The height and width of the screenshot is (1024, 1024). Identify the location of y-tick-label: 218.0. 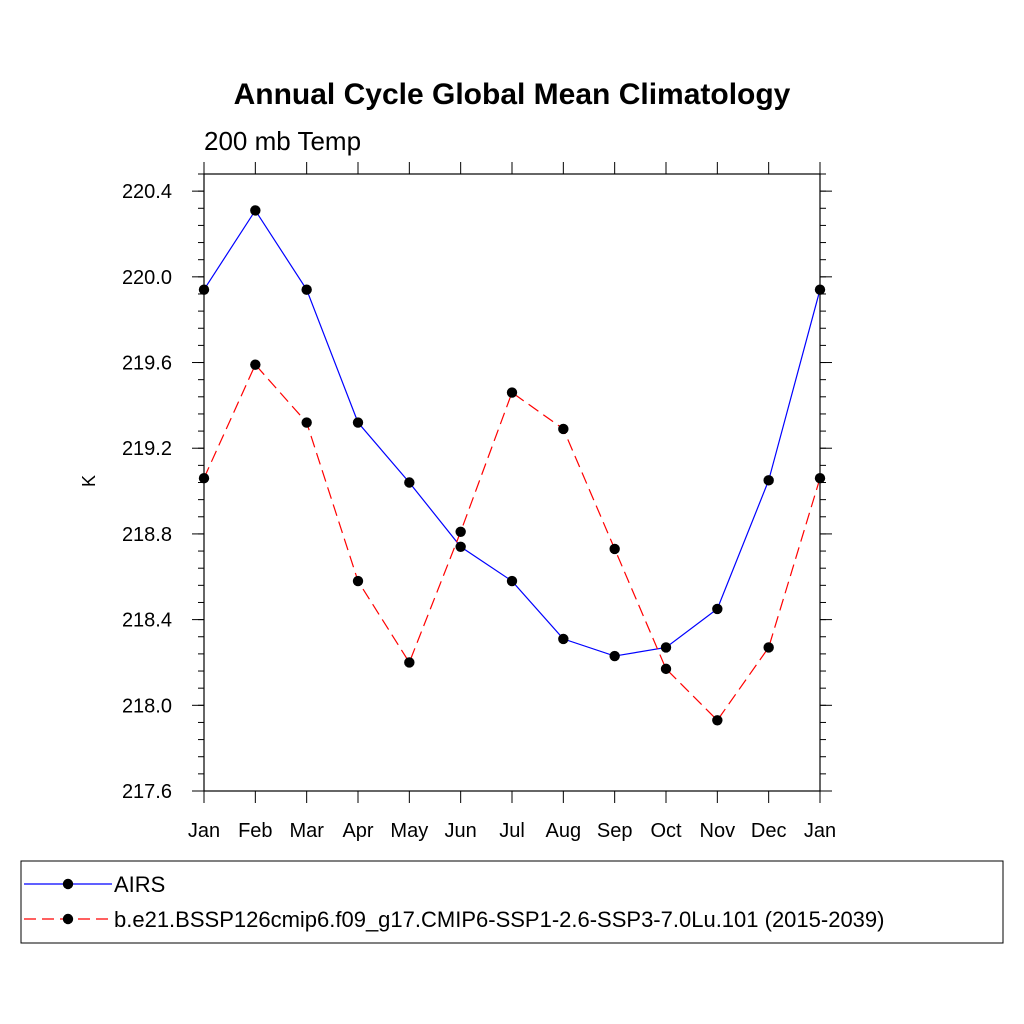
(147, 706).